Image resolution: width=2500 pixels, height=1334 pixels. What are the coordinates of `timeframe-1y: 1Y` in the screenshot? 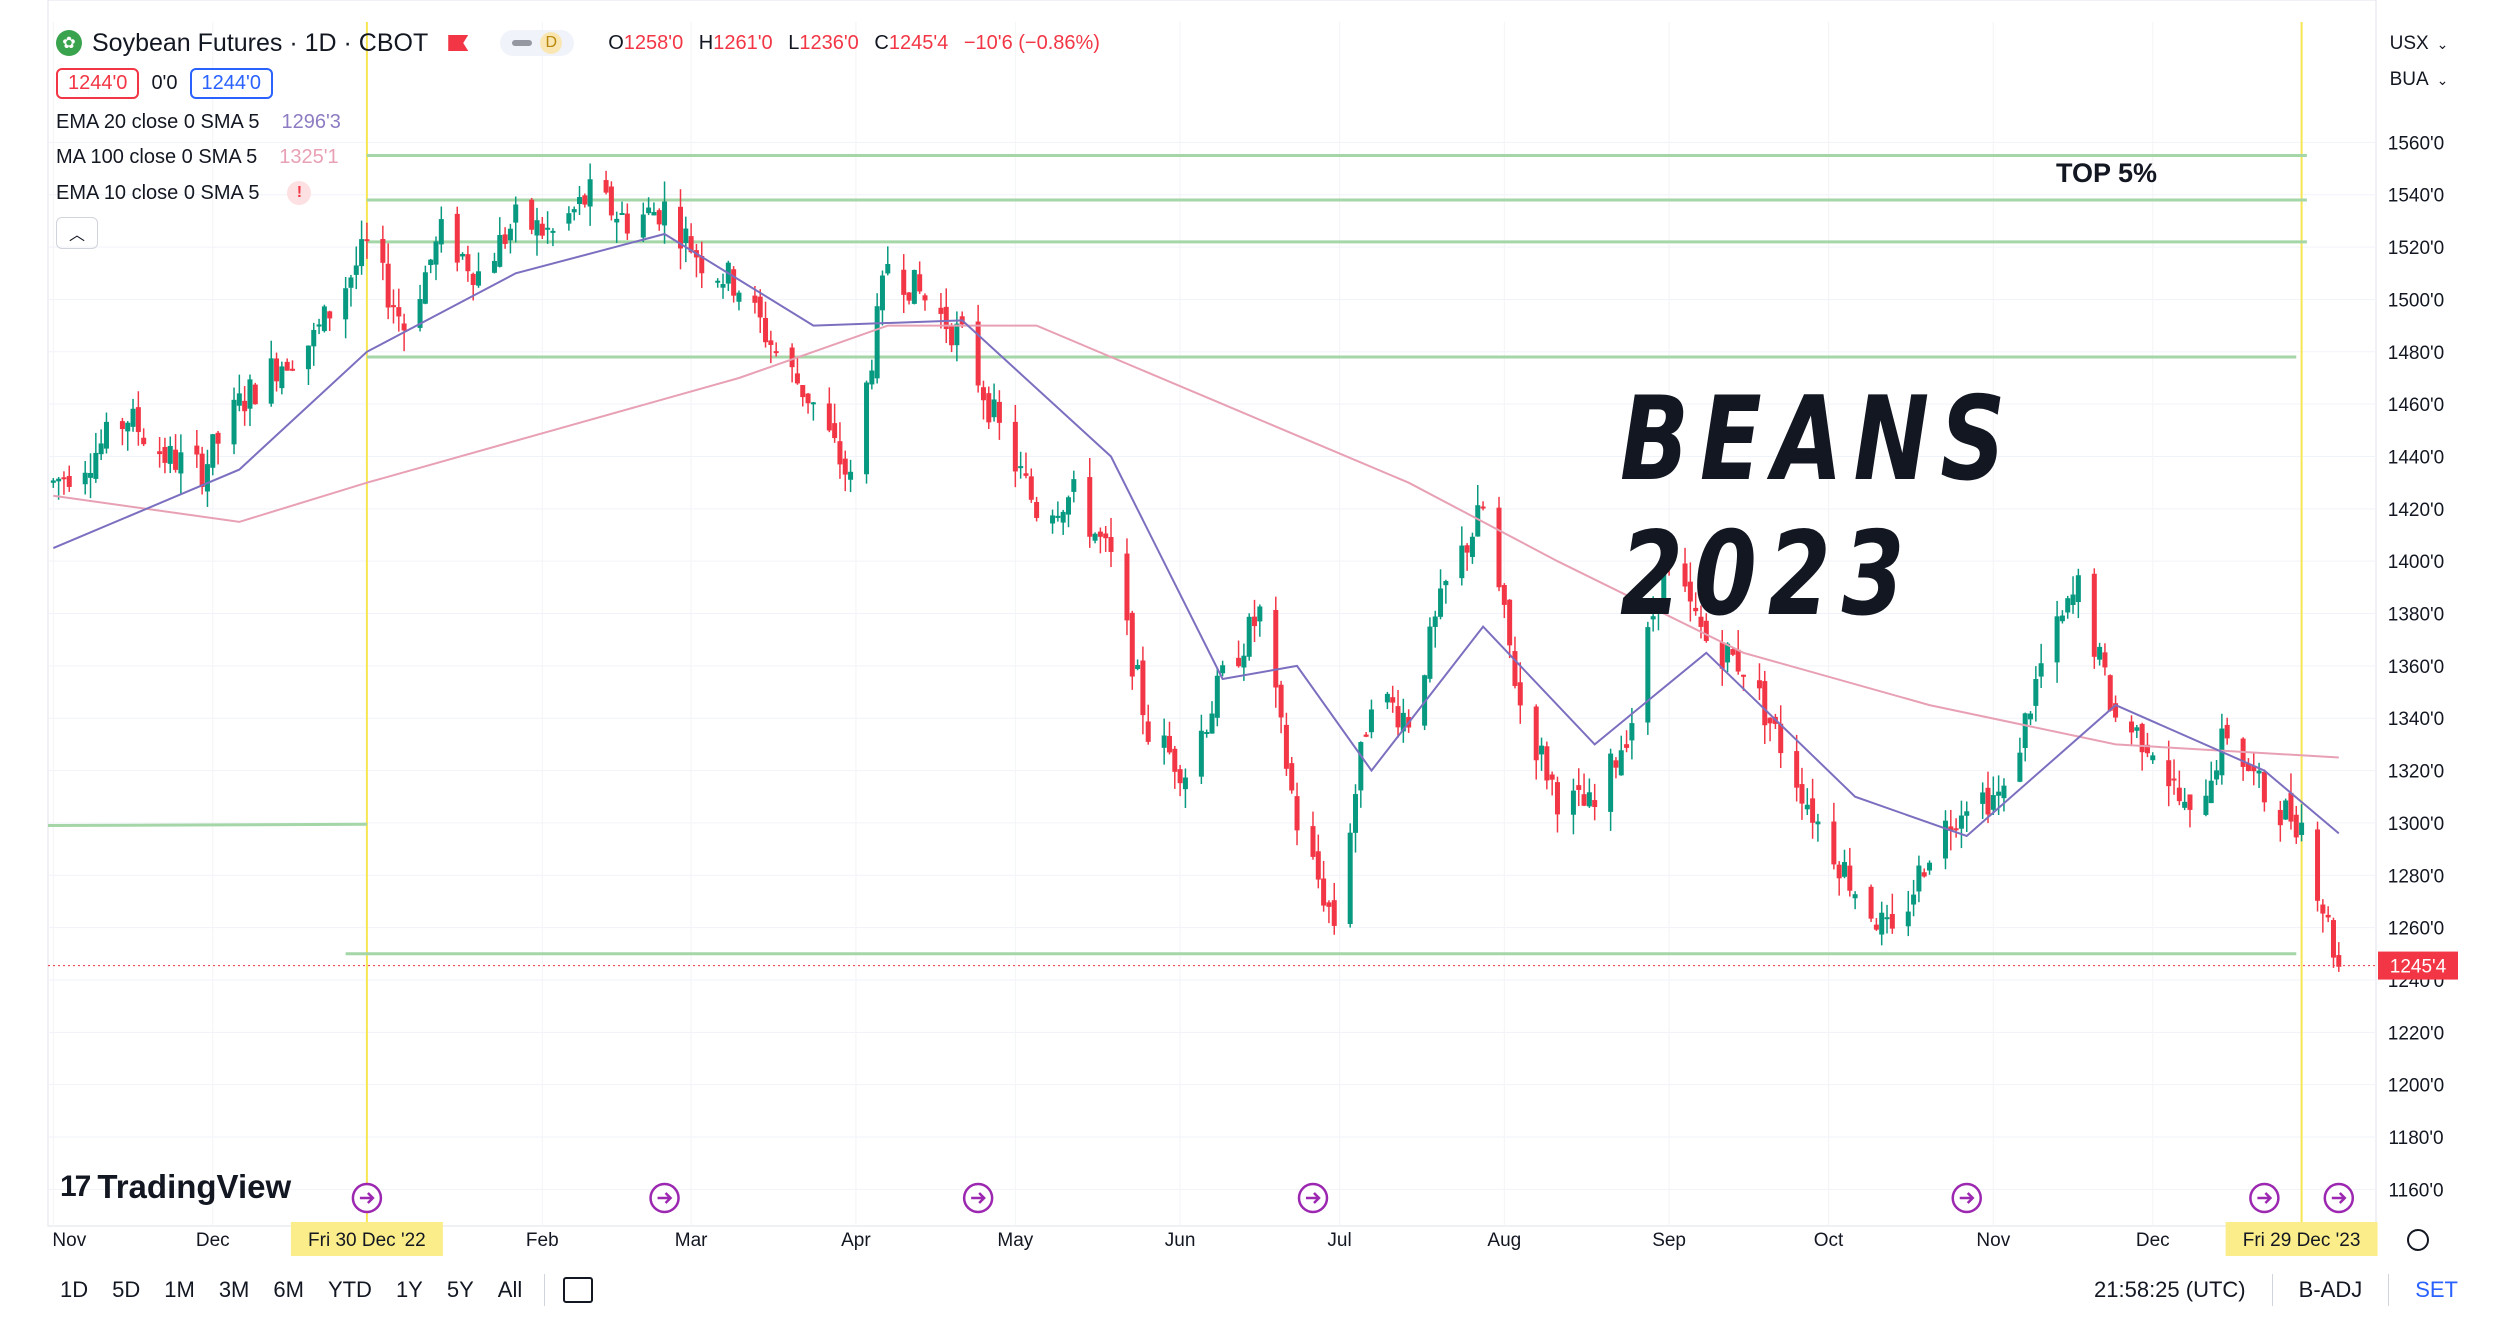 It's located at (409, 1289).